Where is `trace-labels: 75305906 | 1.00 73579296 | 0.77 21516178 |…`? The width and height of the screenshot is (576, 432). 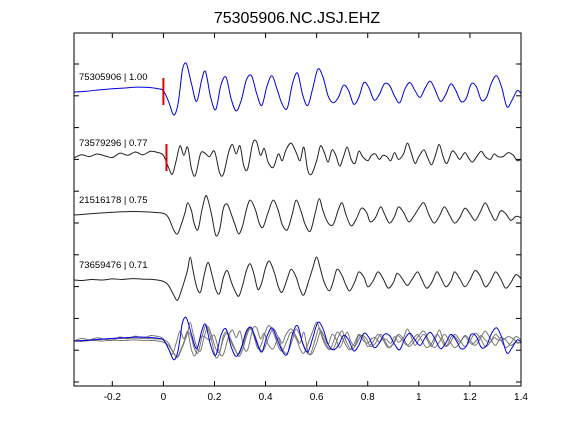 trace-labels: 75305906 | 1.00 73579296 | 0.77 21516178 |… is located at coordinates (113, 171).